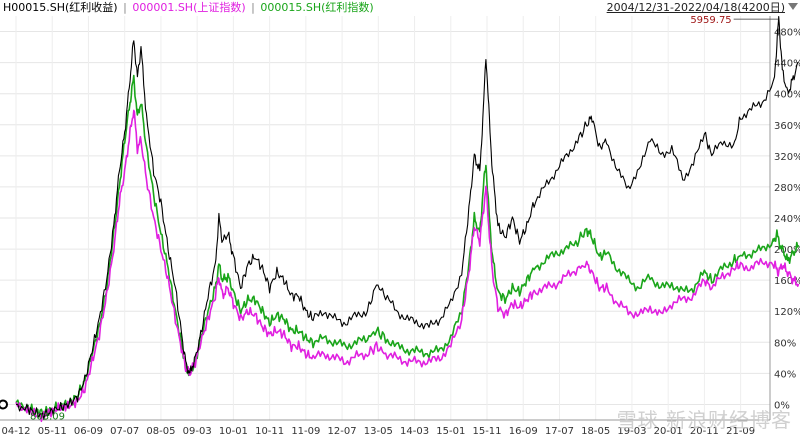 This screenshot has width=800, height=439. I want to click on x-tick-label: 17-07, so click(559, 431).